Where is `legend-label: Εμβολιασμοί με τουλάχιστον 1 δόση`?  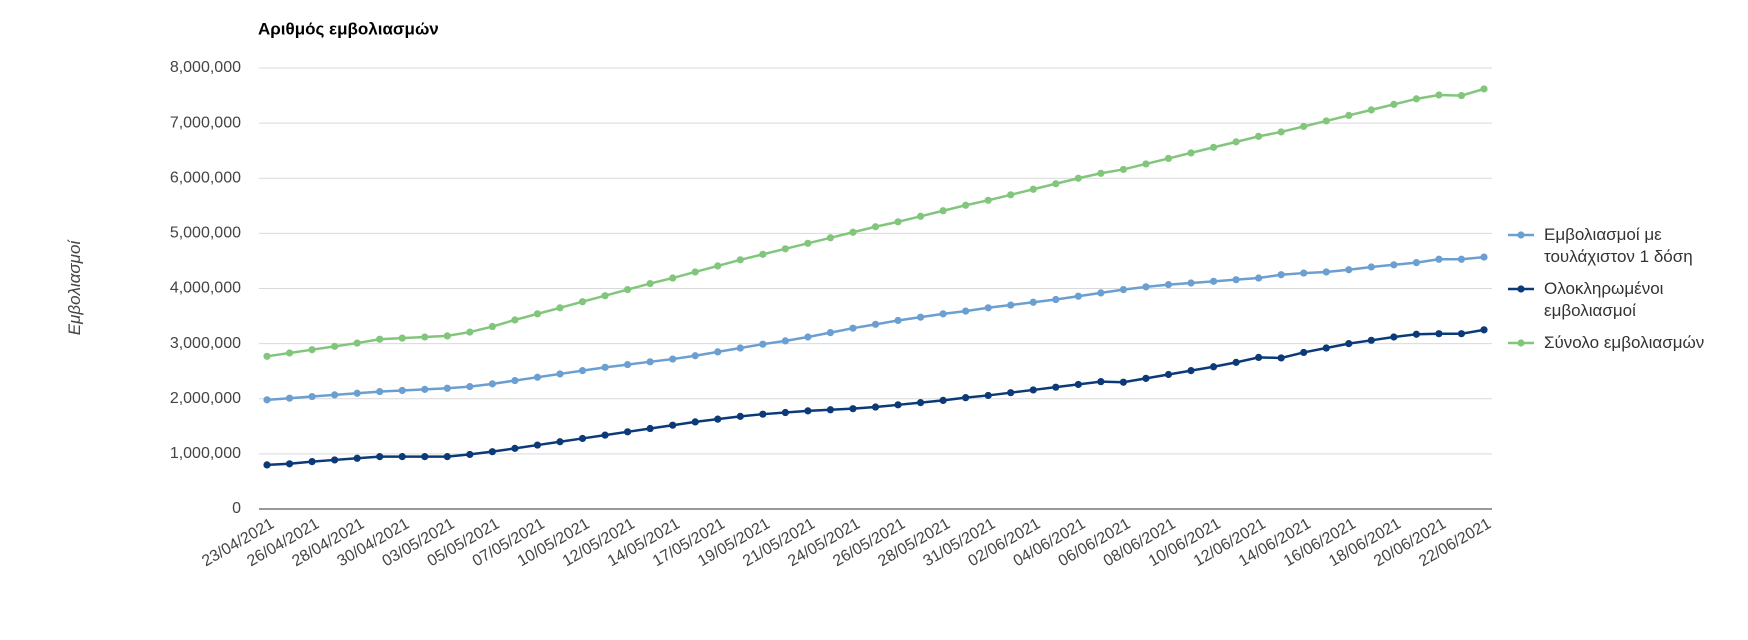 legend-label: Εμβολιασμοί με τουλάχιστον 1 δόση is located at coordinates (1618, 245).